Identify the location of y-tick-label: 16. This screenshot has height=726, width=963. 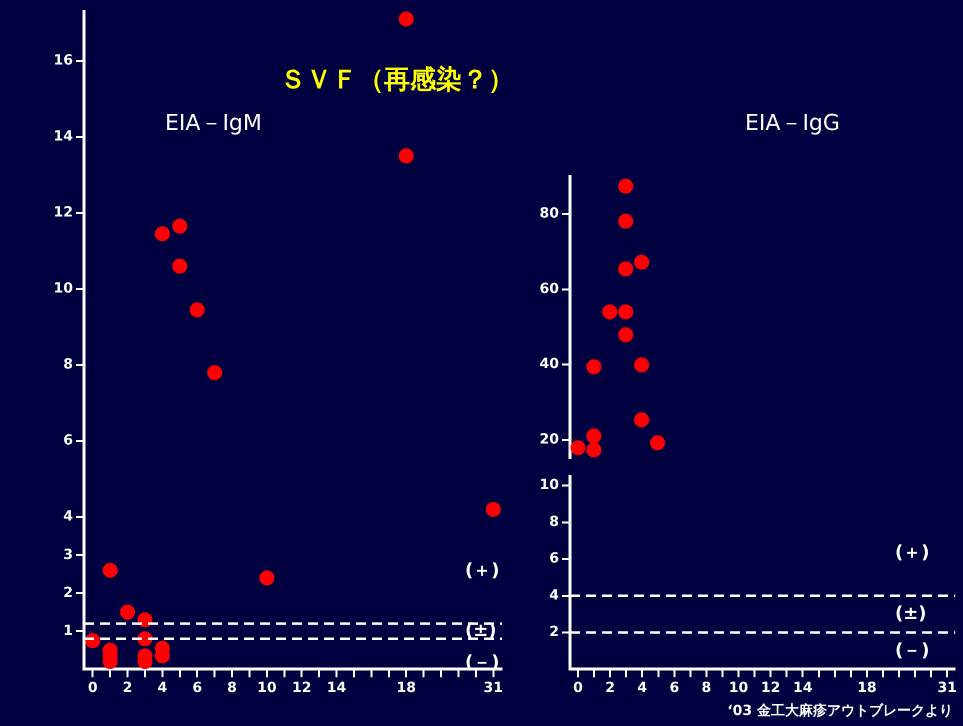
(63, 60).